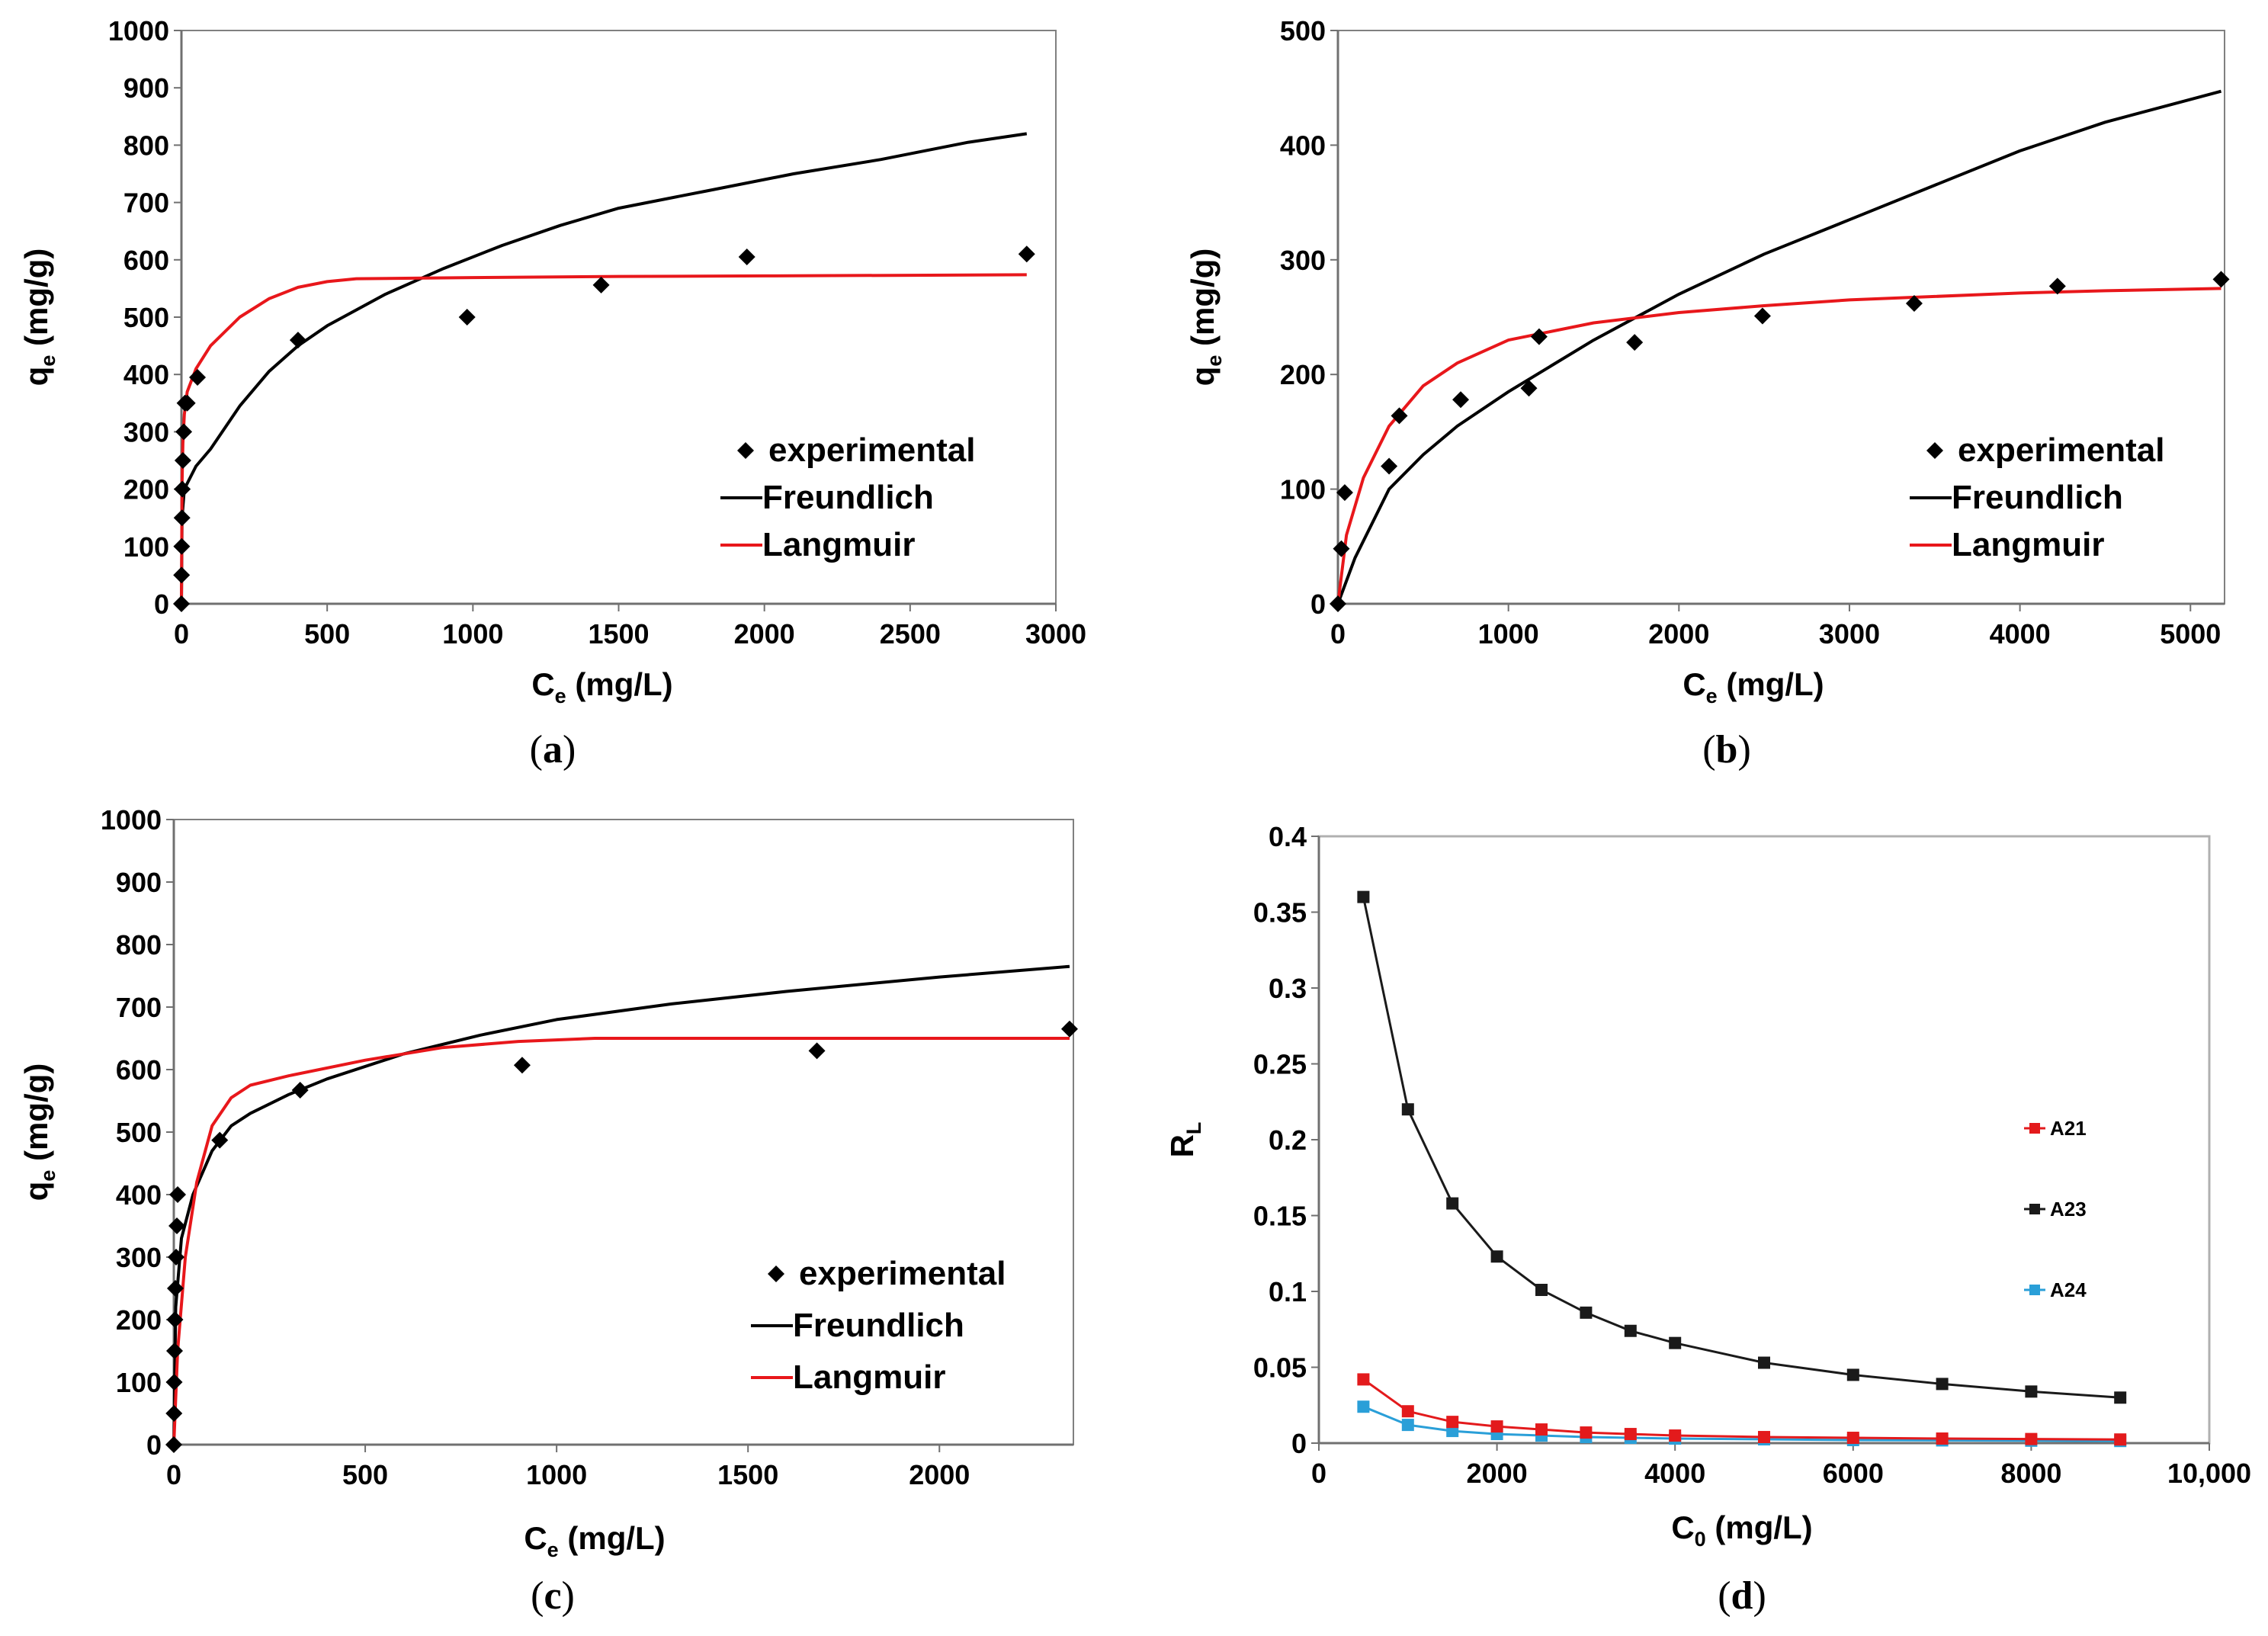  I want to click on panel-caption: (d), so click(1742, 1596).